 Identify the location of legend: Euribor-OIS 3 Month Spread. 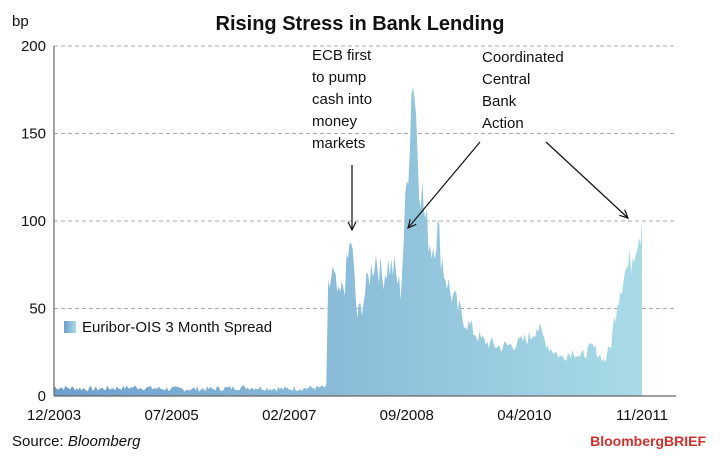
(168, 327).